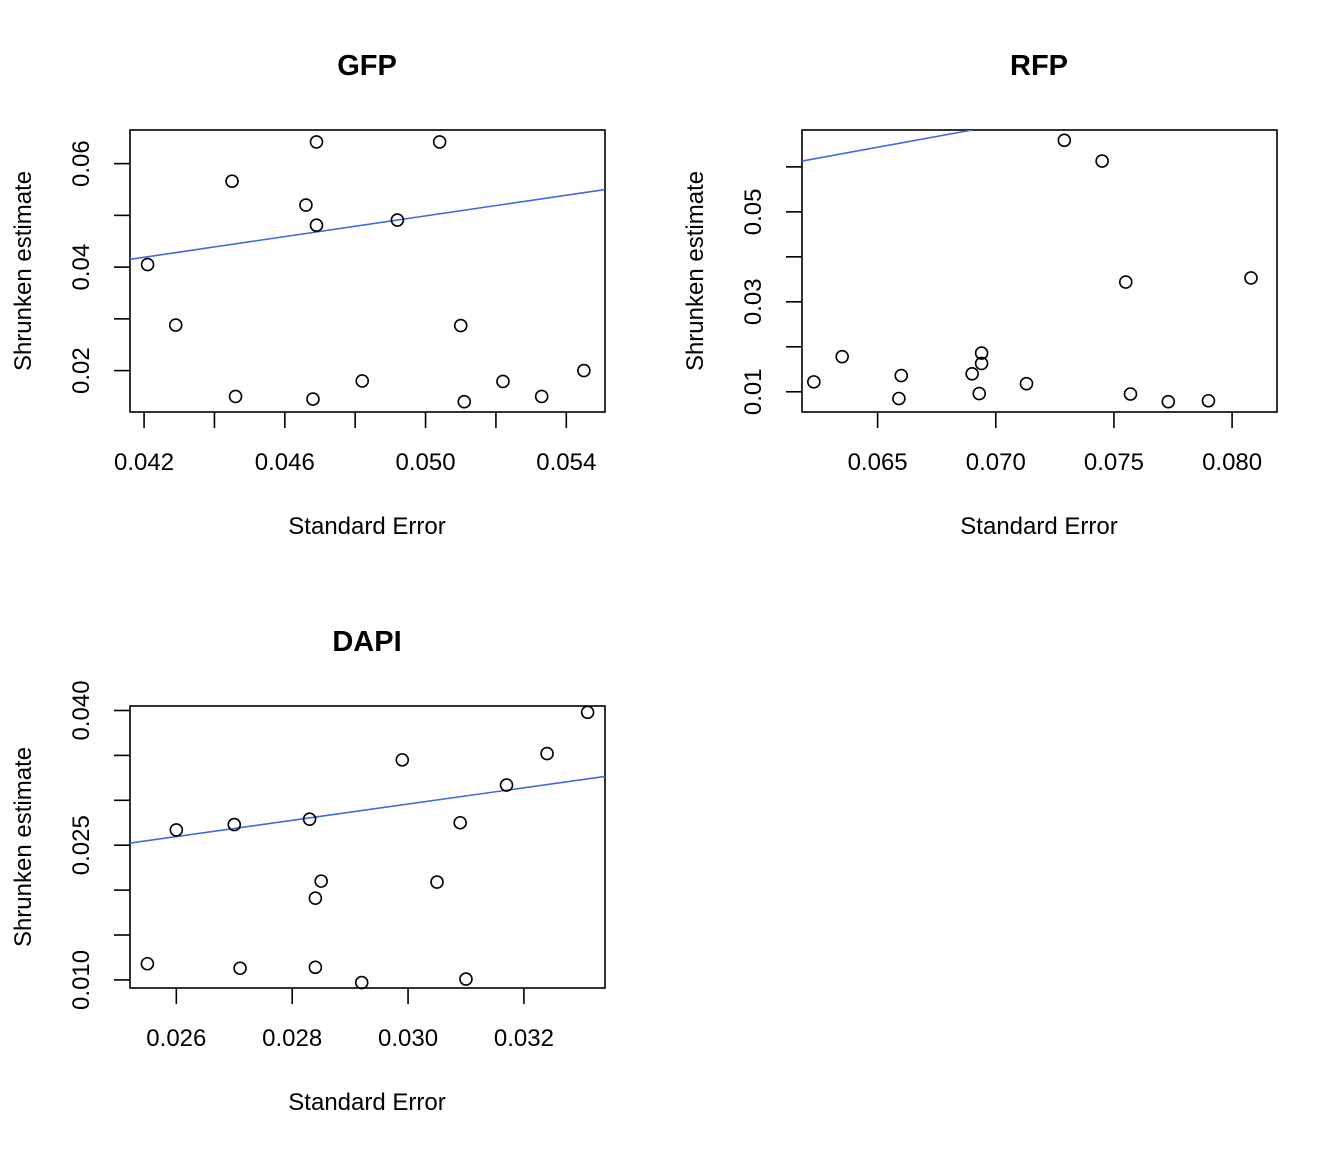 This screenshot has width=1344, height=1152. What do you see at coordinates (753, 301) in the screenshot?
I see `y-tick-label: 0.03` at bounding box center [753, 301].